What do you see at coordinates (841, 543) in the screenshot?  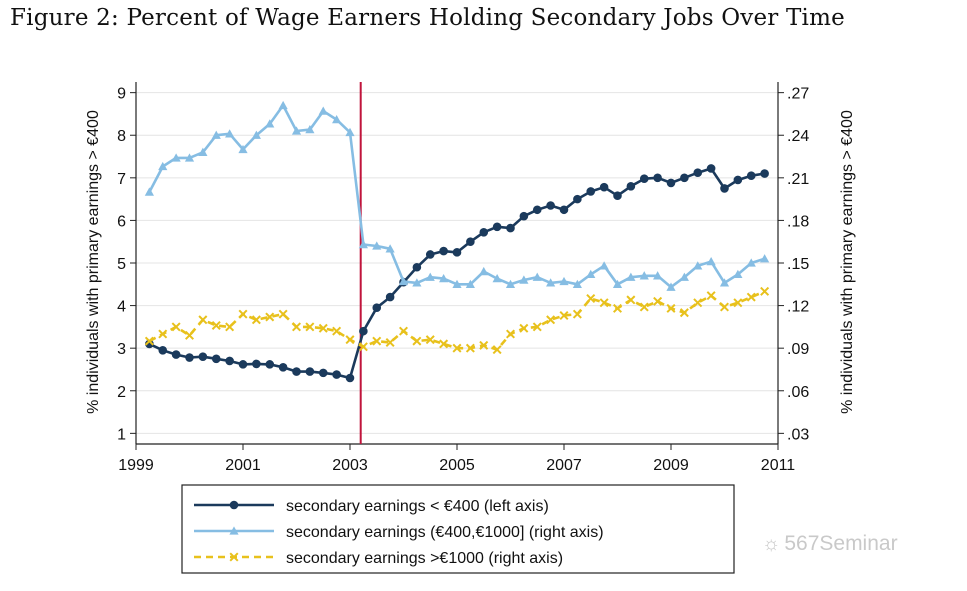 I see `watermark-text: 567Seminar` at bounding box center [841, 543].